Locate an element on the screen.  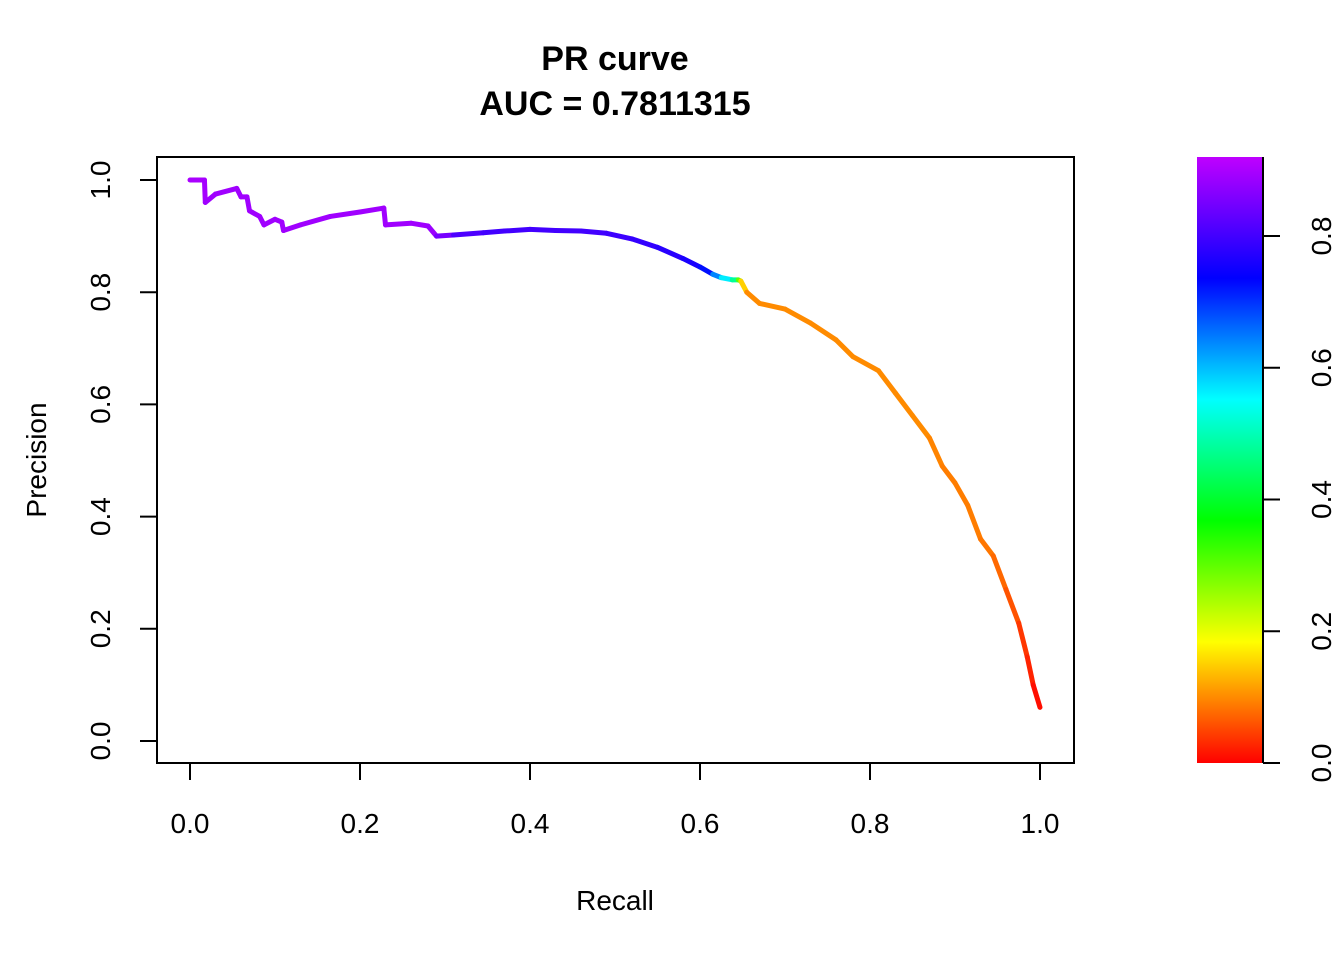
y-tick-label: 0.0 is located at coordinates (100, 741).